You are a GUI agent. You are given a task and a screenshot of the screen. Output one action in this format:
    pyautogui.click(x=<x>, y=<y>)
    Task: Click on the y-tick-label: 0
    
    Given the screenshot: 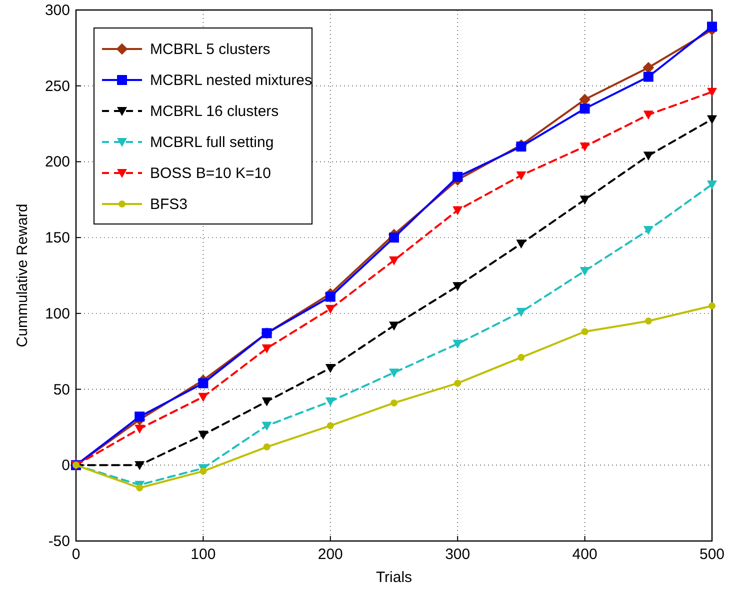 What is the action you would take?
    pyautogui.click(x=66, y=465)
    